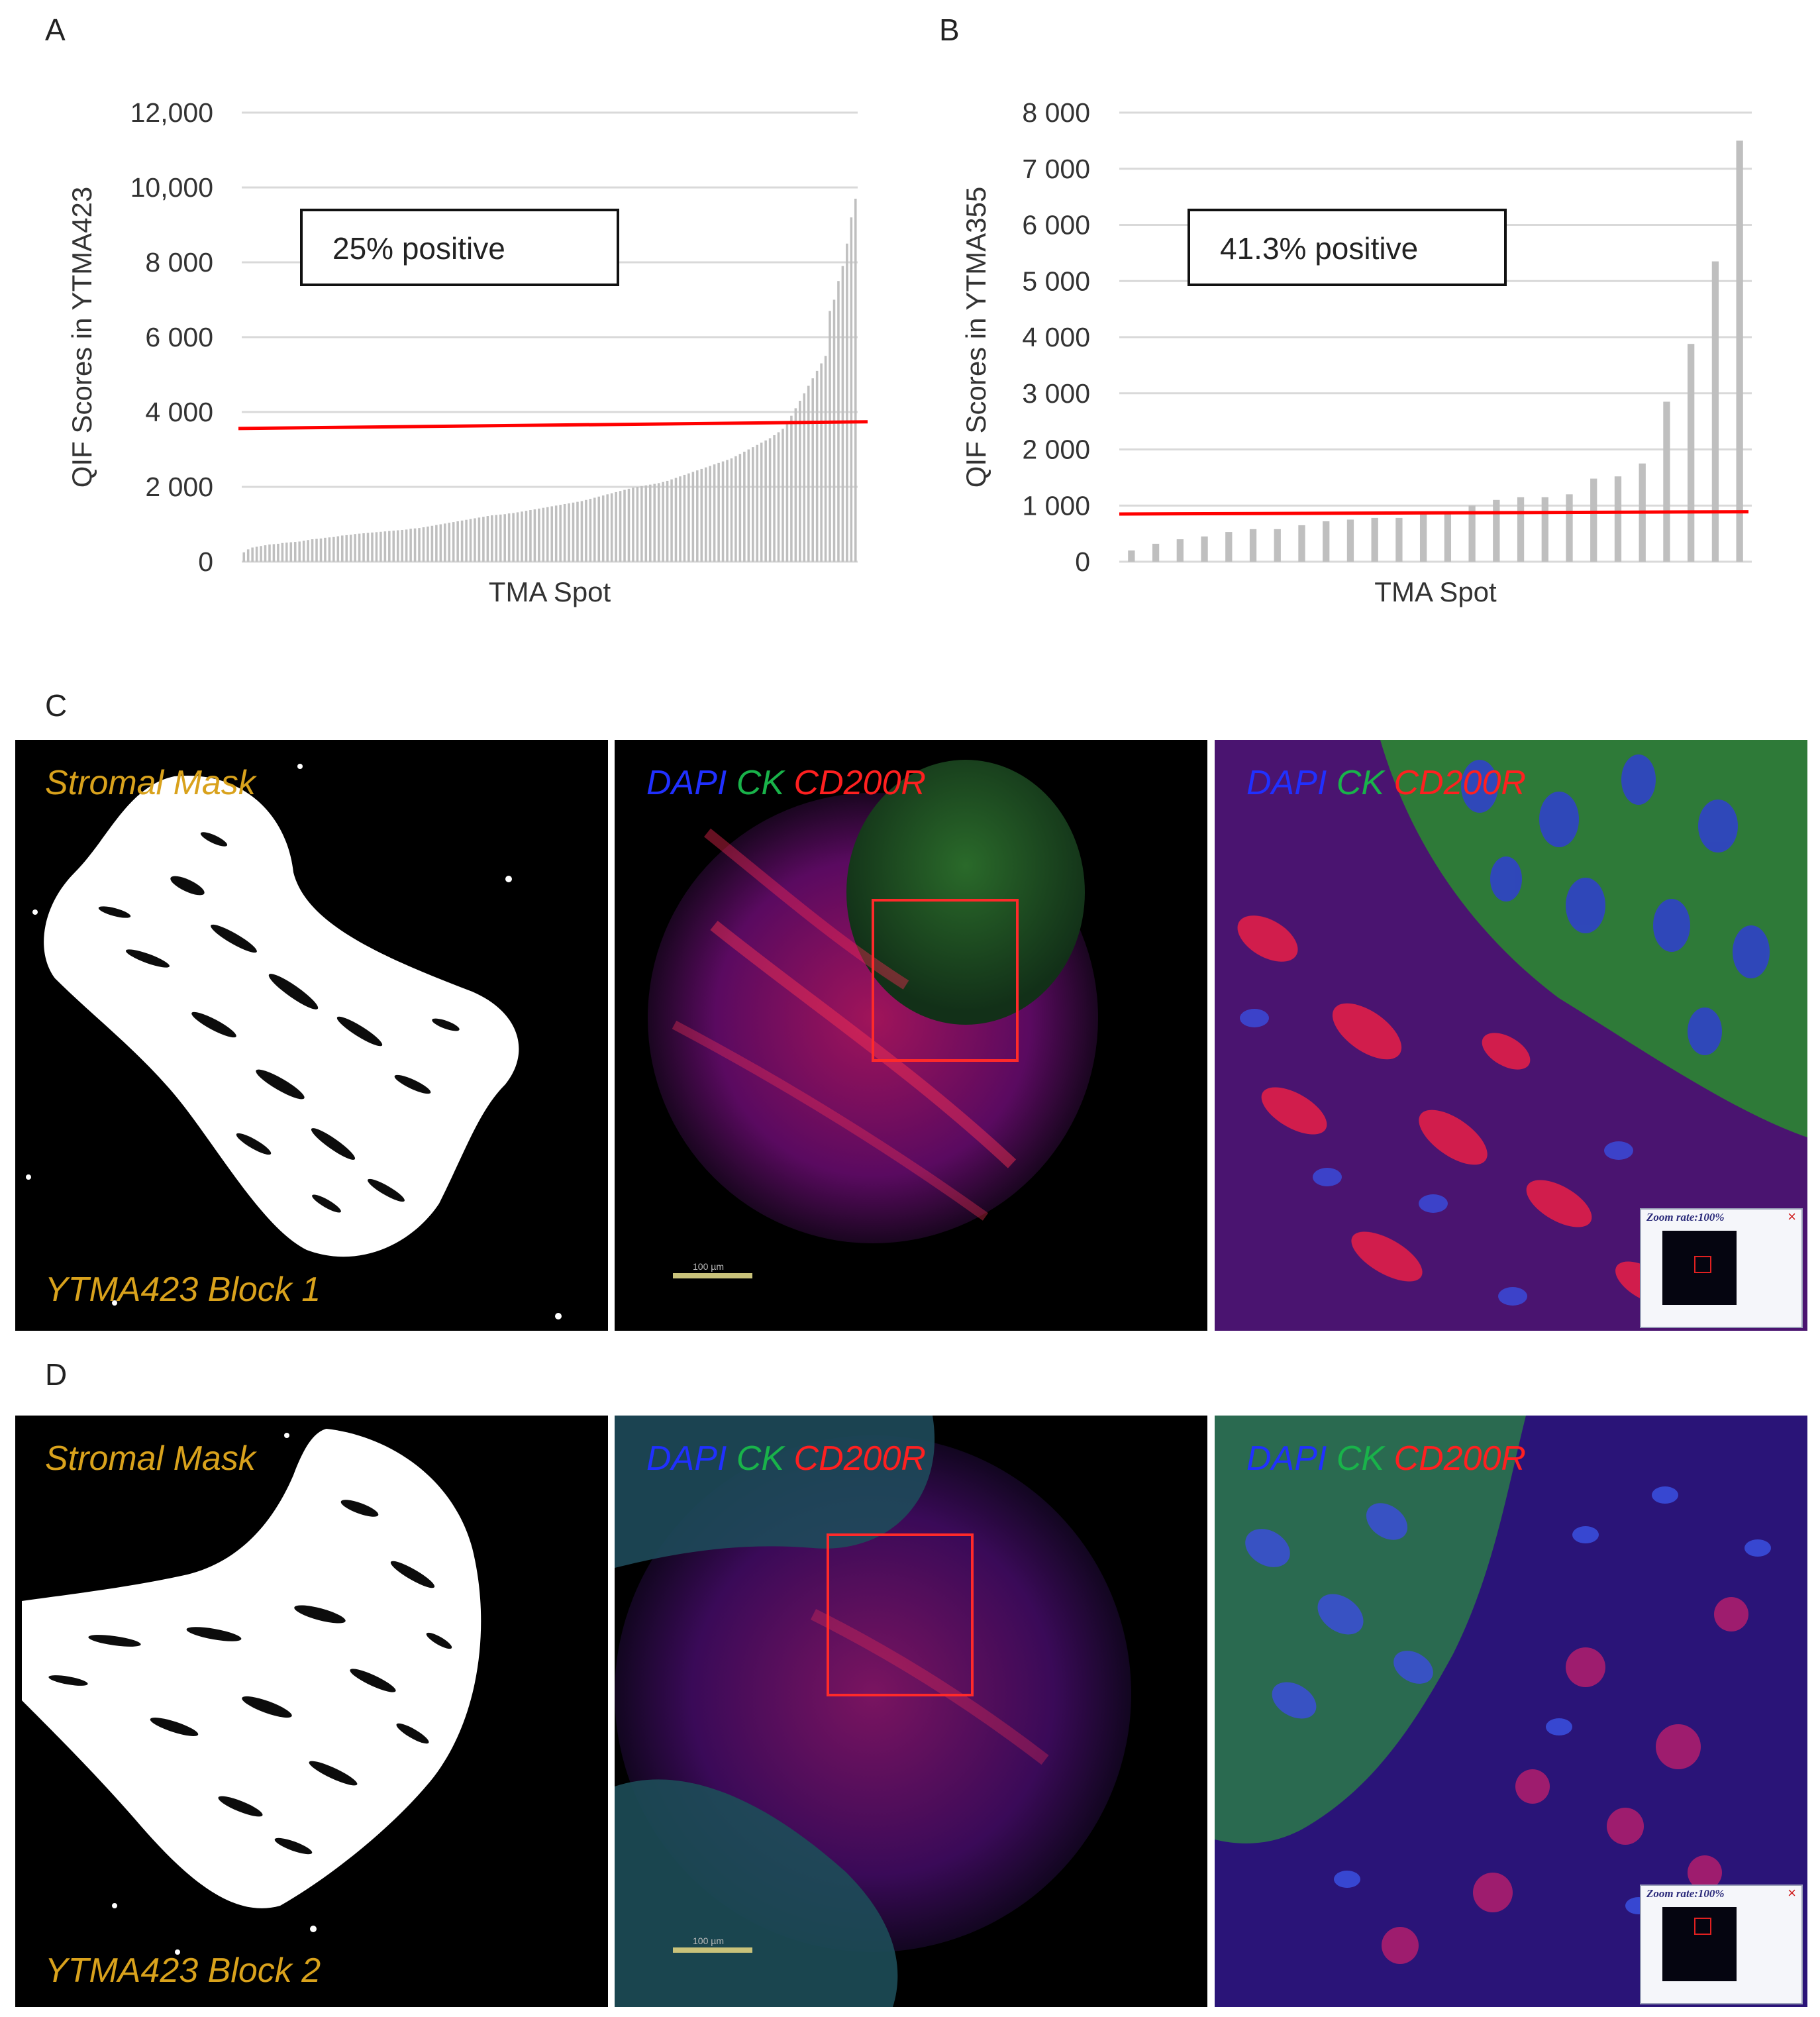 The width and height of the screenshot is (1820, 2017). I want to click on zoomed-fluorescence-image-c: DAPI CK CD200R Zoom rate:100% ×, so click(1511, 1035).